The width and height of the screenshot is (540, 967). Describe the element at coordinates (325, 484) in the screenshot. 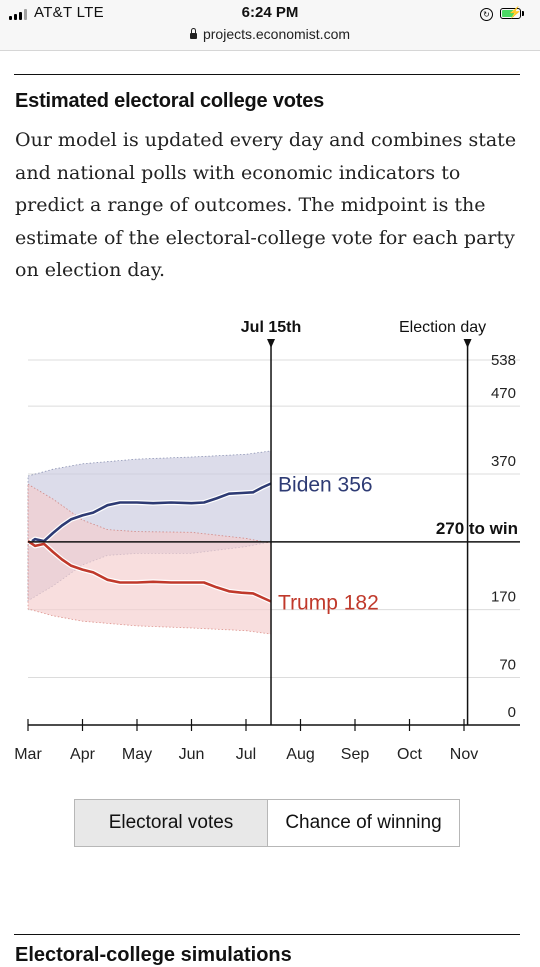

I see `biden-end-label: Biden 356` at that location.